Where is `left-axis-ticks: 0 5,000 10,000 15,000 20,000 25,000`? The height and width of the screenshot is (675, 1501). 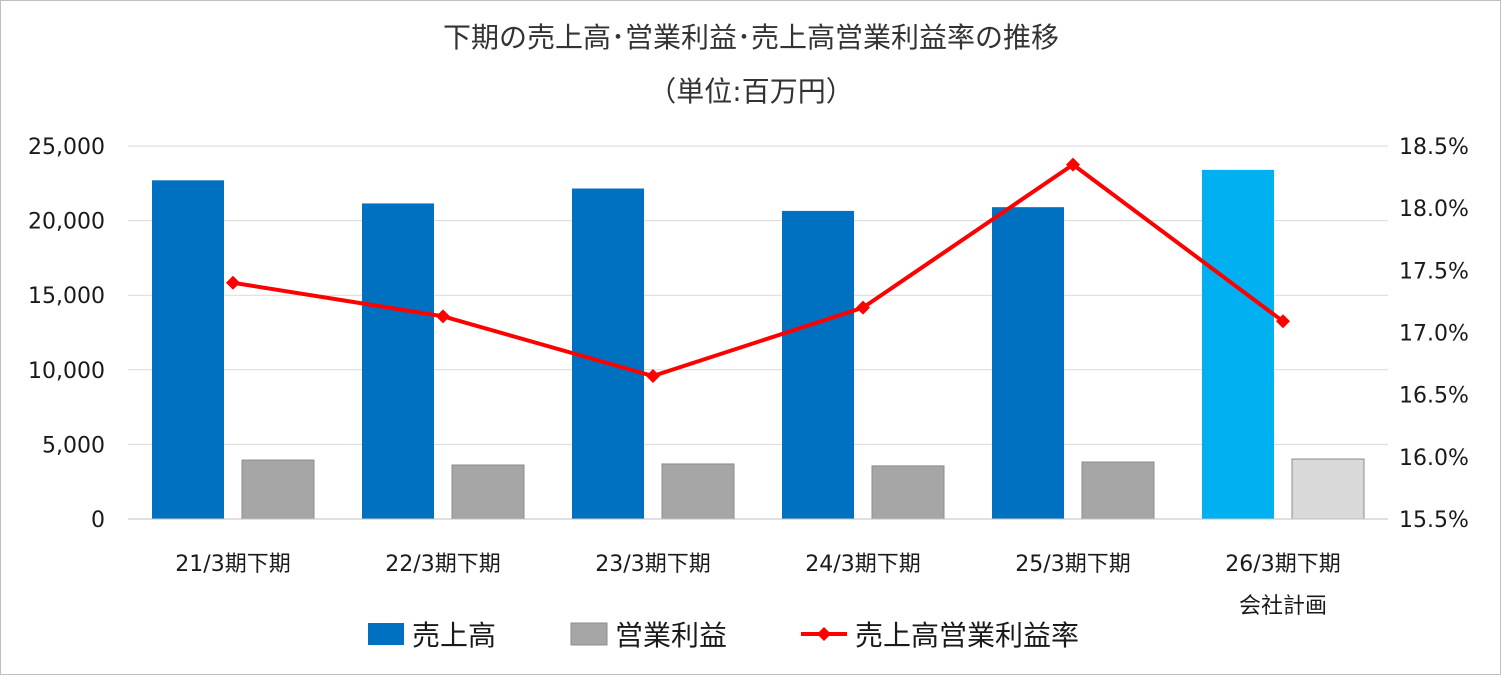 left-axis-ticks: 0 5,000 10,000 15,000 20,000 25,000 is located at coordinates (66, 334).